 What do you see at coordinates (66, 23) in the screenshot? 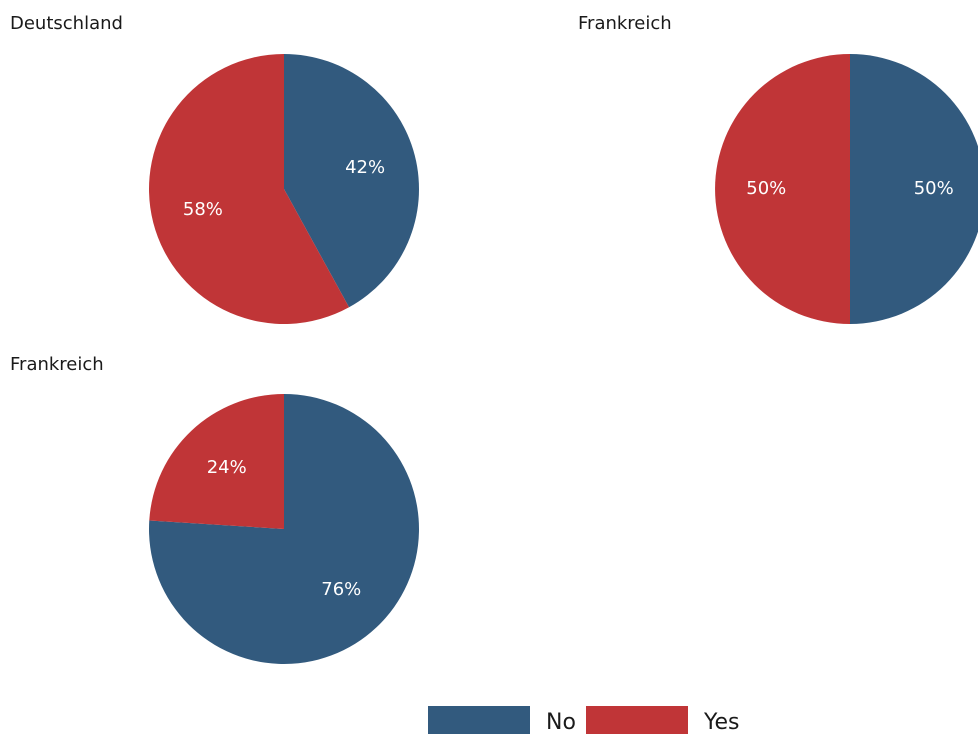
I see `pie-title: Deutschland` at bounding box center [66, 23].